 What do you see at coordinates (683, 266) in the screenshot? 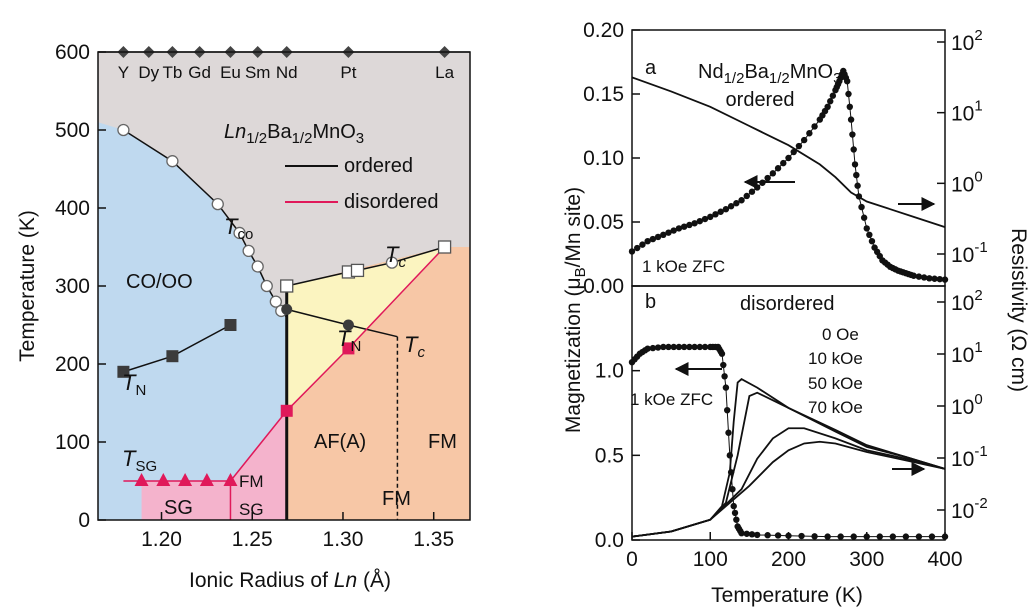
I see `subplot-a-note: 1 kOe ZFC` at bounding box center [683, 266].